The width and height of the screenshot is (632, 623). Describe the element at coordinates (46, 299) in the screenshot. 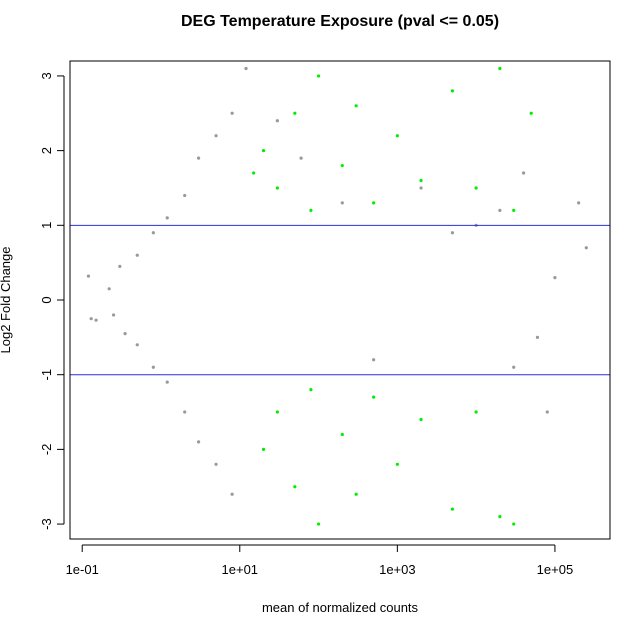

I see `y-tick-label-3: 0` at that location.